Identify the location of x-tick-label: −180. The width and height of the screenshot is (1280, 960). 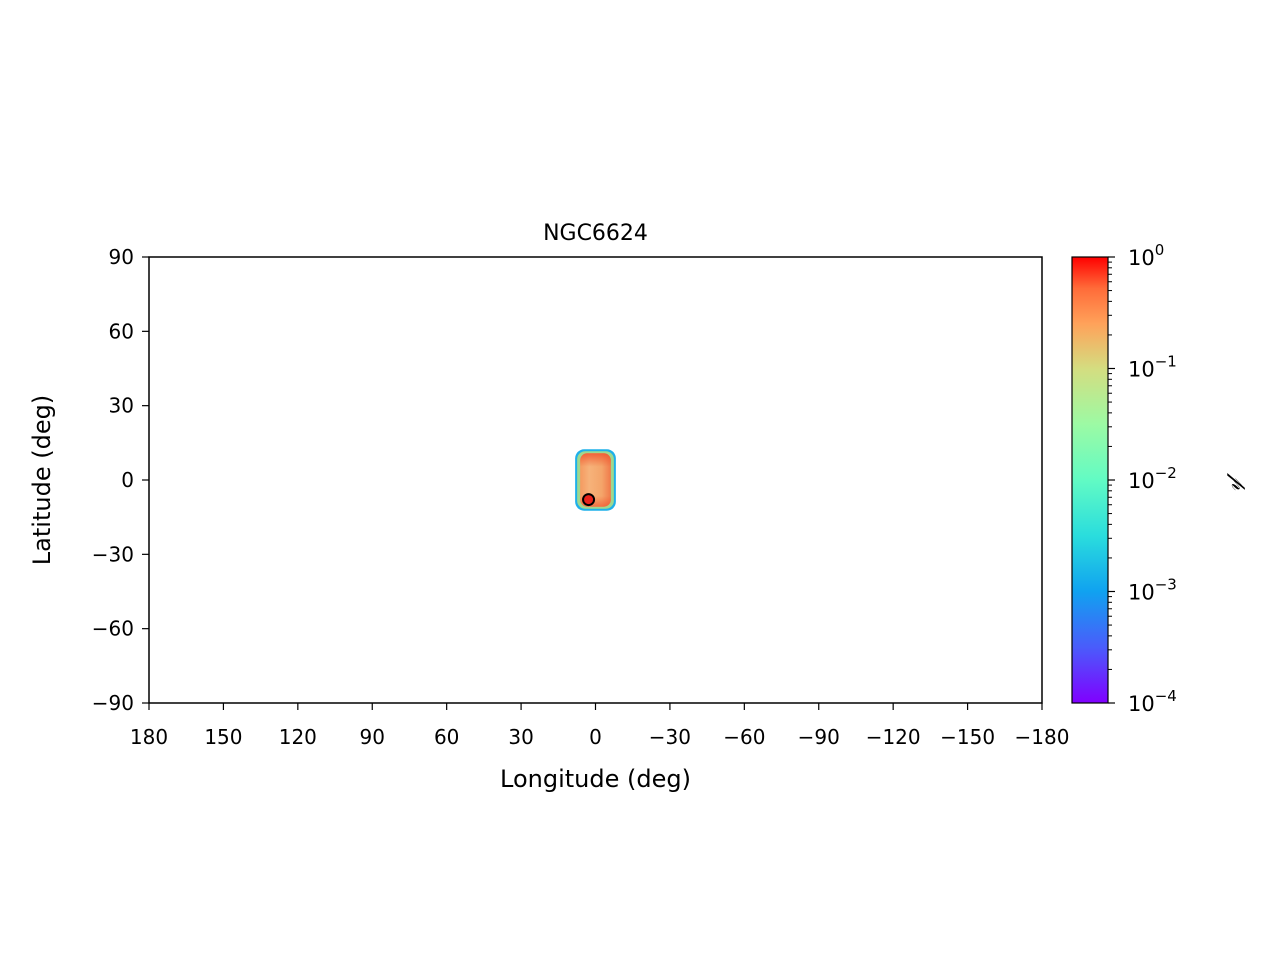
(1042, 737).